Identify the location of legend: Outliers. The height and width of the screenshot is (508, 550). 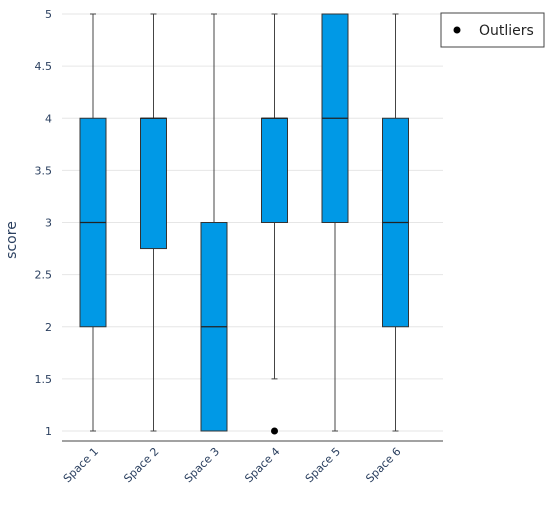
(492, 30).